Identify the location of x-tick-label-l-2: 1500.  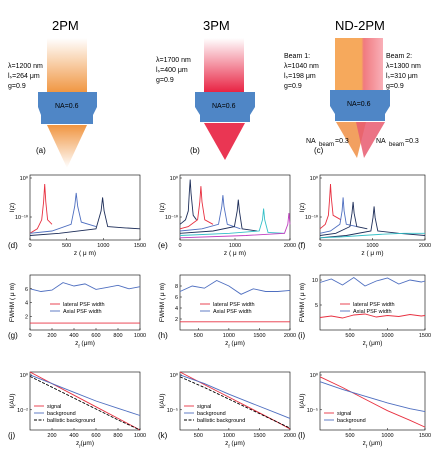
(425, 436).